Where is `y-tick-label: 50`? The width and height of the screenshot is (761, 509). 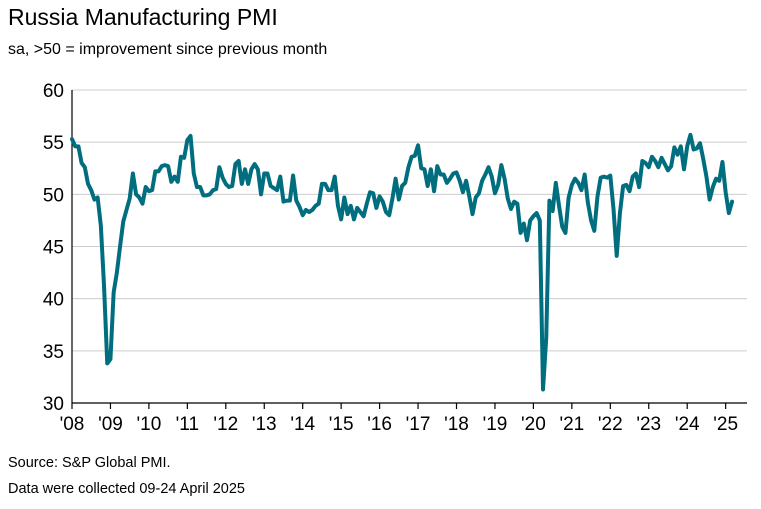
y-tick-label: 50 is located at coordinates (53, 195).